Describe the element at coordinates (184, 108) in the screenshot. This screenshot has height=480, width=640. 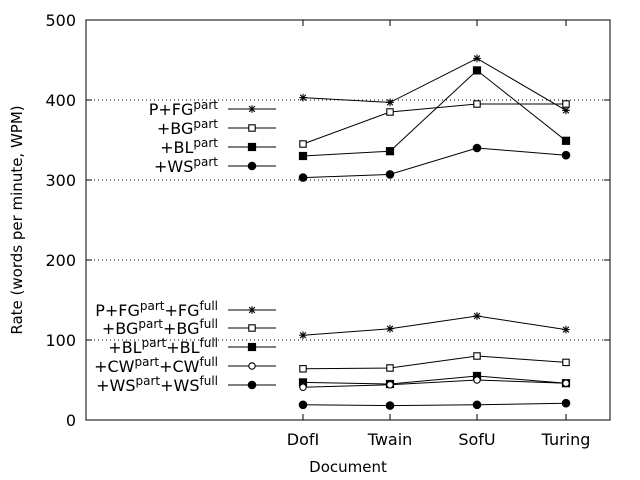
I see `legend-label: P+FGpart` at that location.